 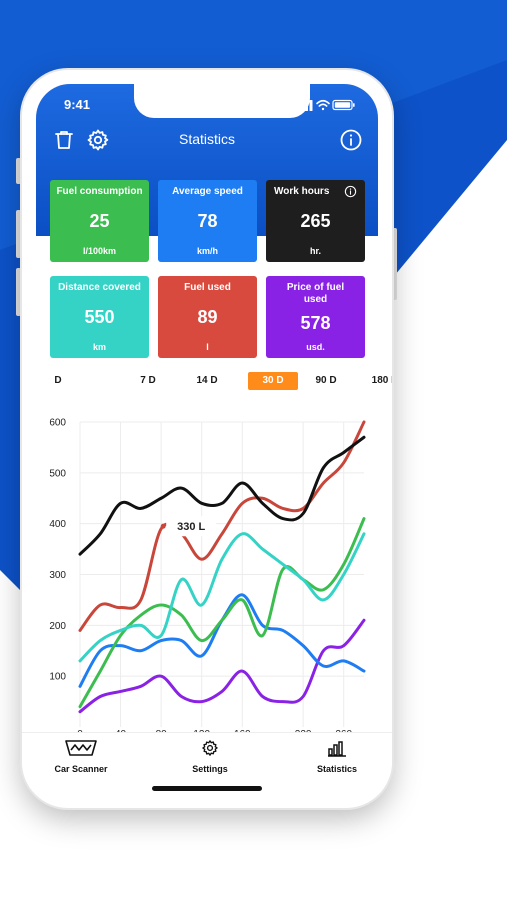 I want to click on tile-value: 550, so click(x=99, y=317).